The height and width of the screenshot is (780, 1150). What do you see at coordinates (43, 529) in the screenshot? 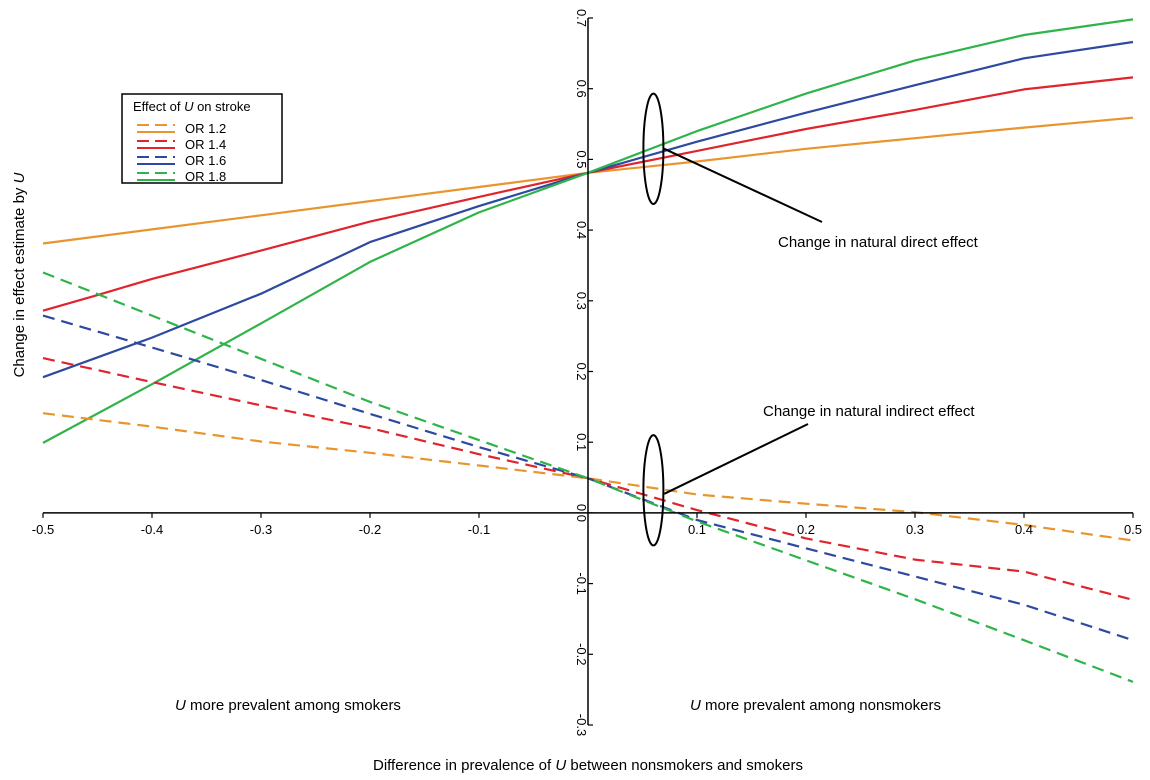
I see `x-tick-label: -0.5` at bounding box center [43, 529].